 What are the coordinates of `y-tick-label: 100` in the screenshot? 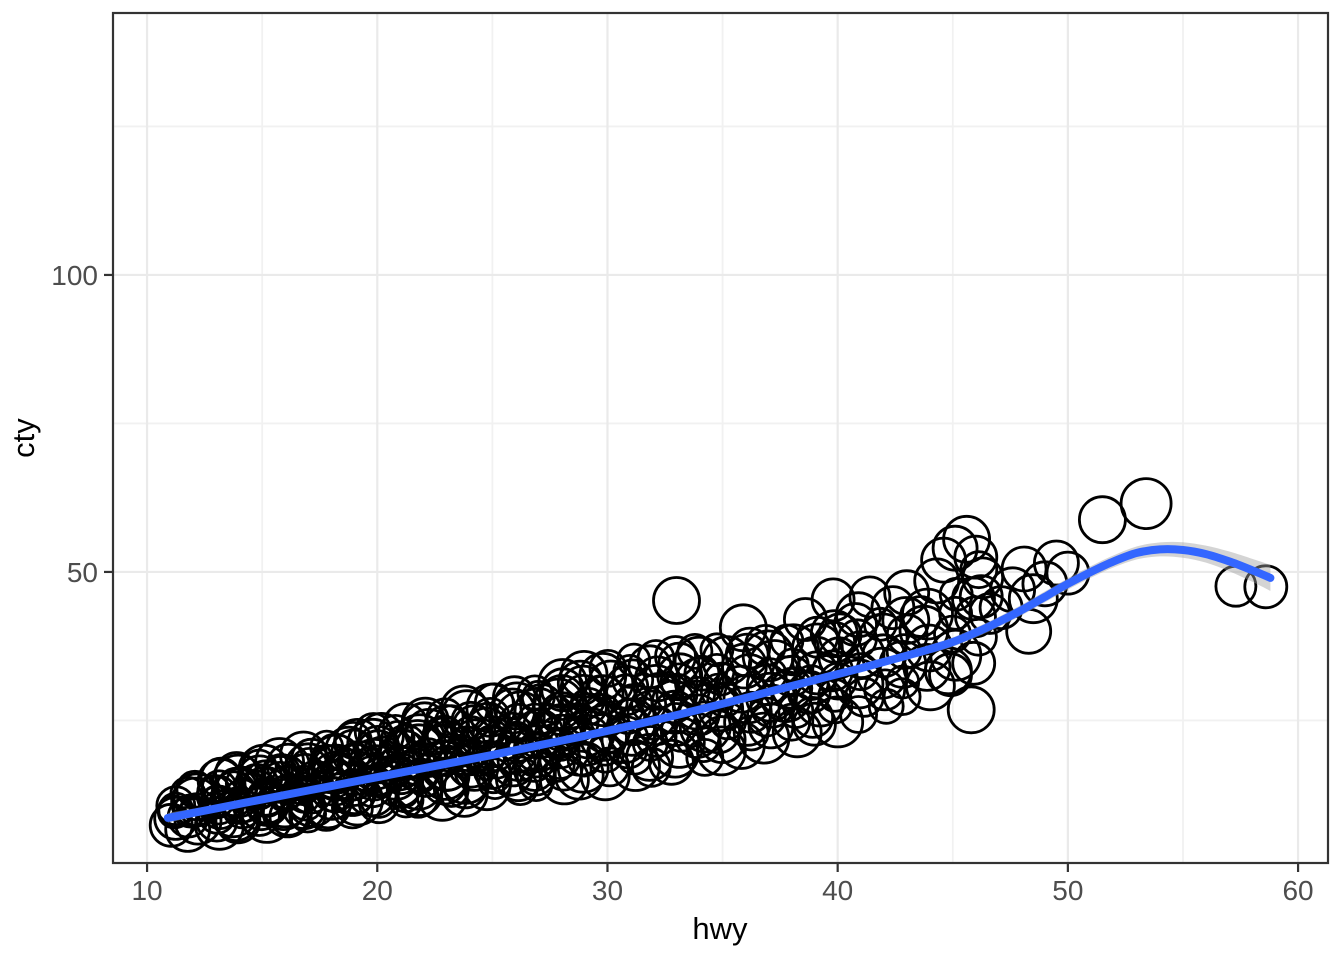 It's located at (74, 275).